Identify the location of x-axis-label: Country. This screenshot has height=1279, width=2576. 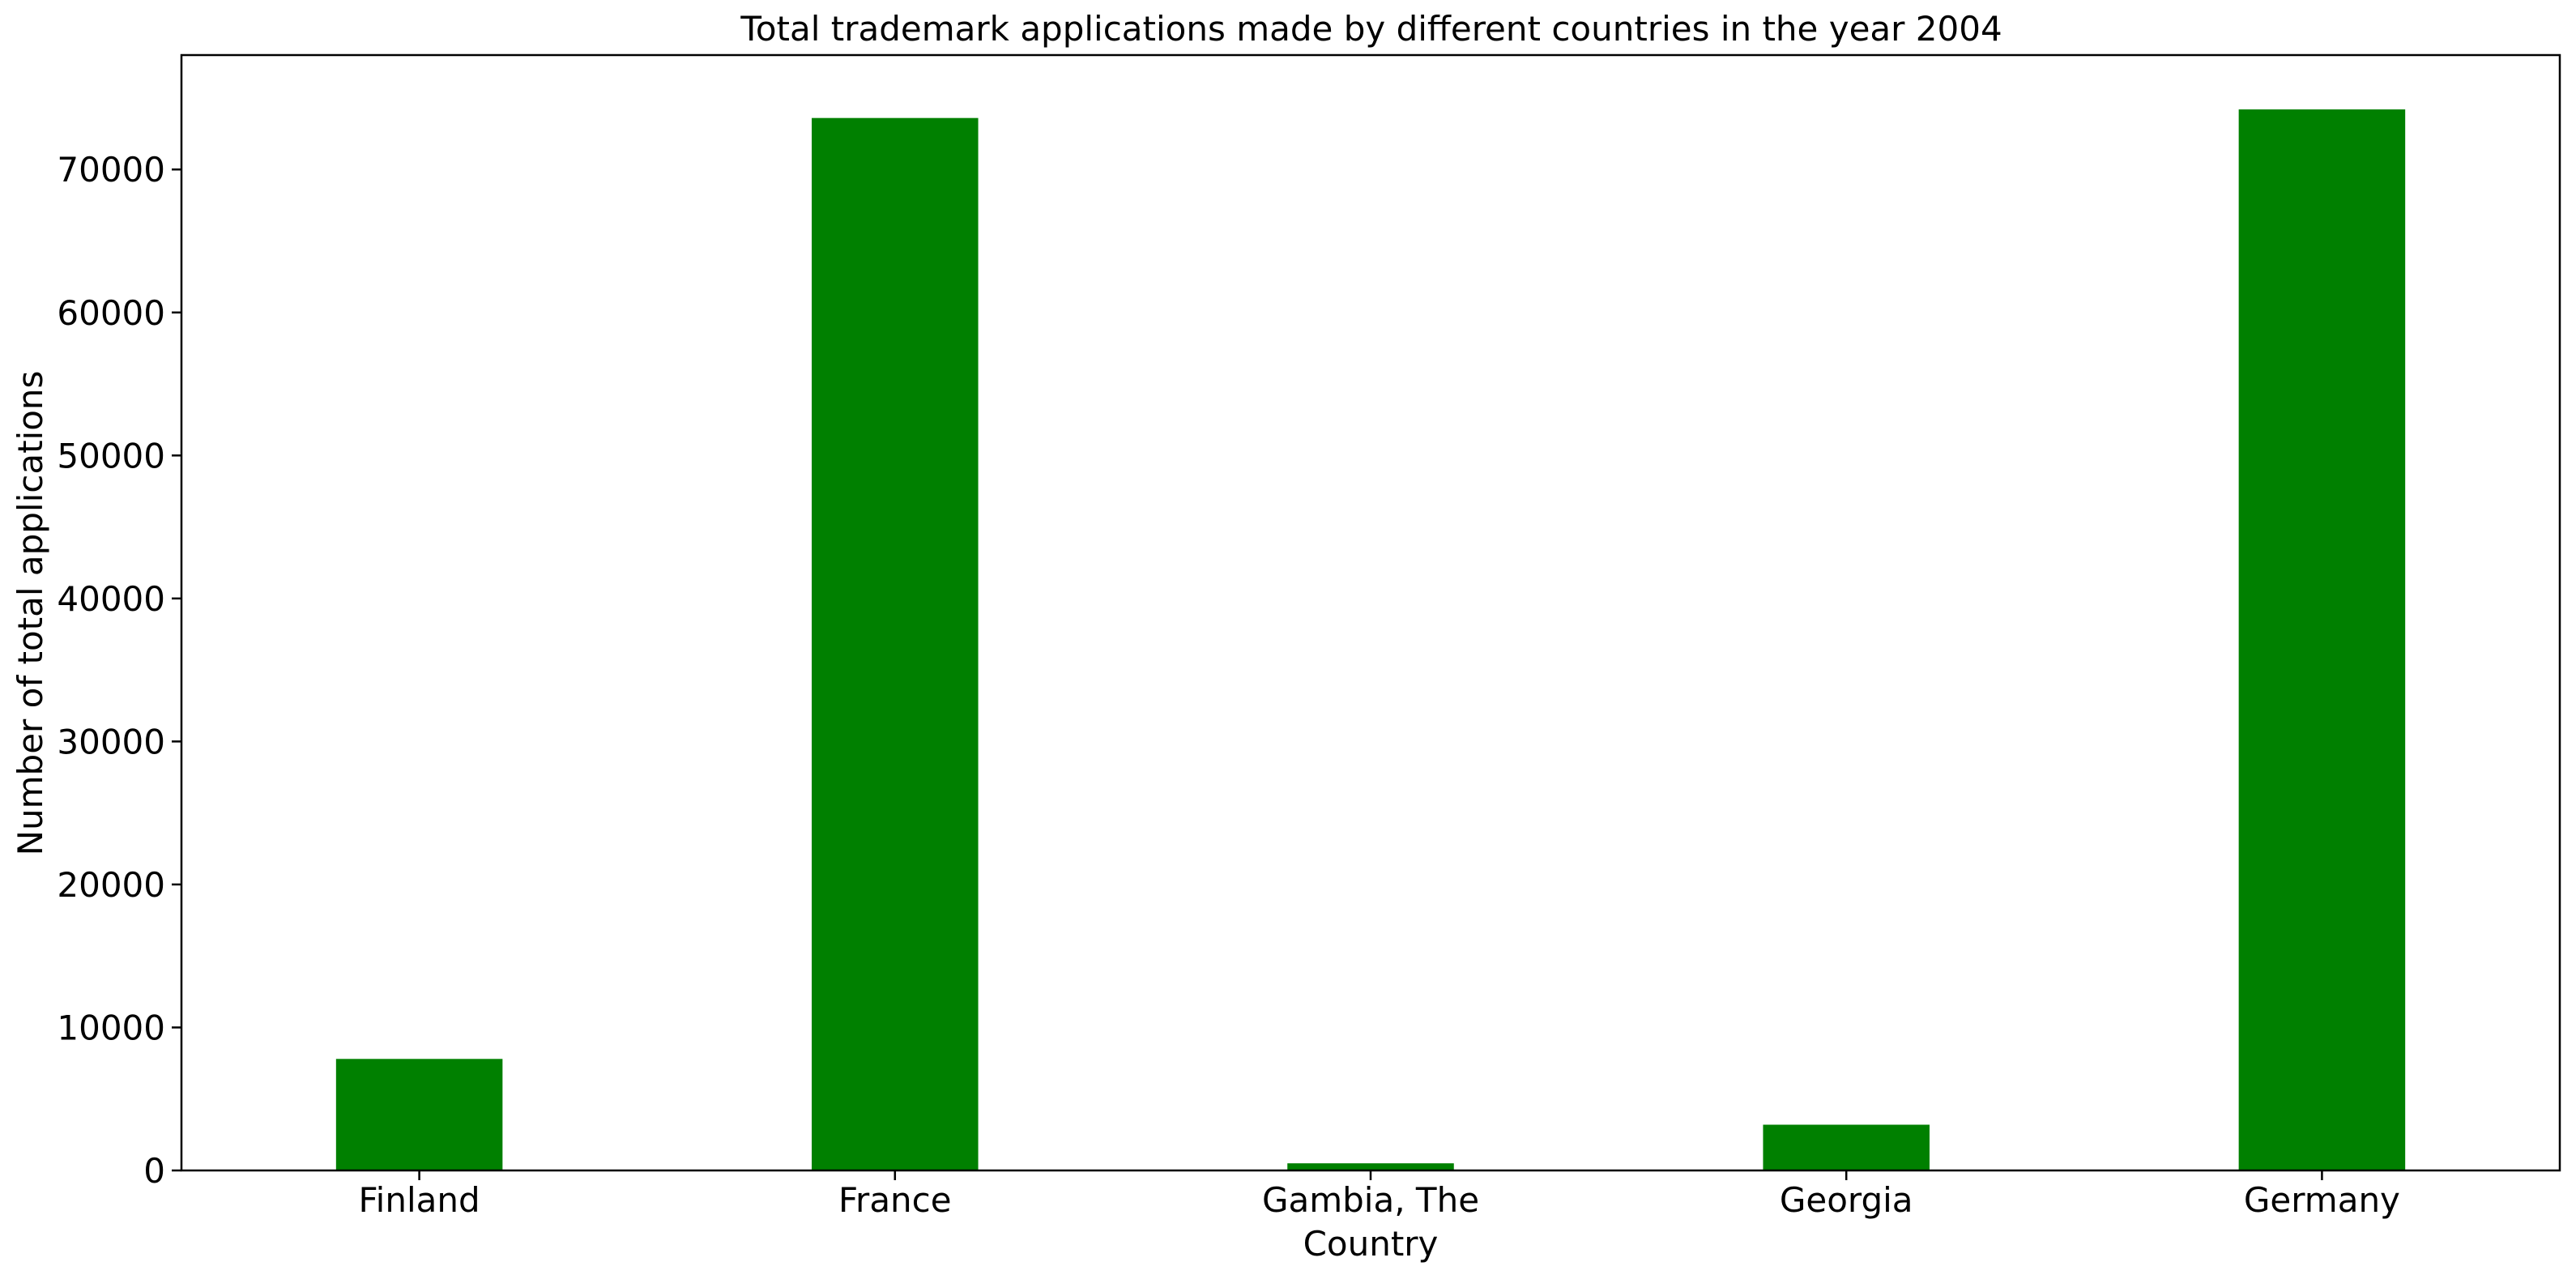
(1371, 1244).